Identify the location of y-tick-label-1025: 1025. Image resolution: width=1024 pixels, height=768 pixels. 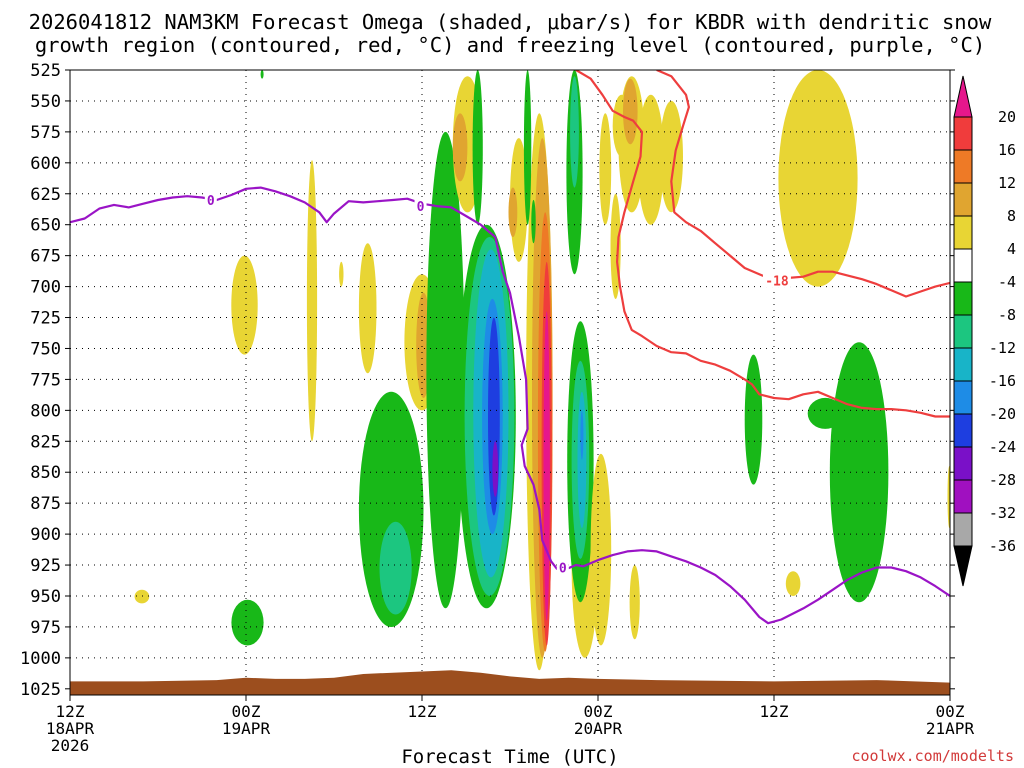
(40, 690).